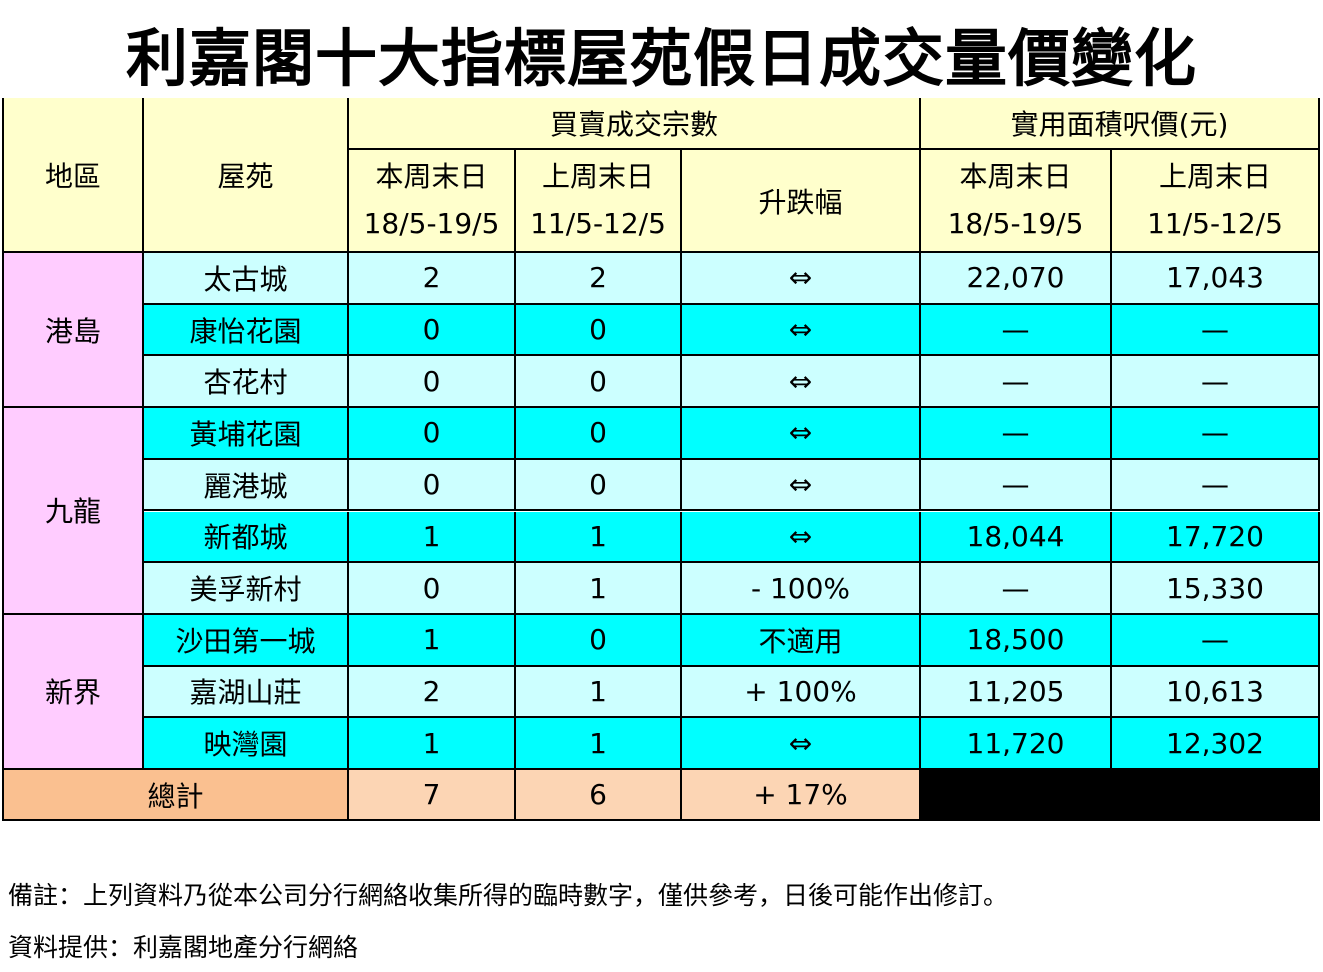 The width and height of the screenshot is (1323, 972). What do you see at coordinates (74, 511) in the screenshot?
I see `region-cell: 九龍` at bounding box center [74, 511].